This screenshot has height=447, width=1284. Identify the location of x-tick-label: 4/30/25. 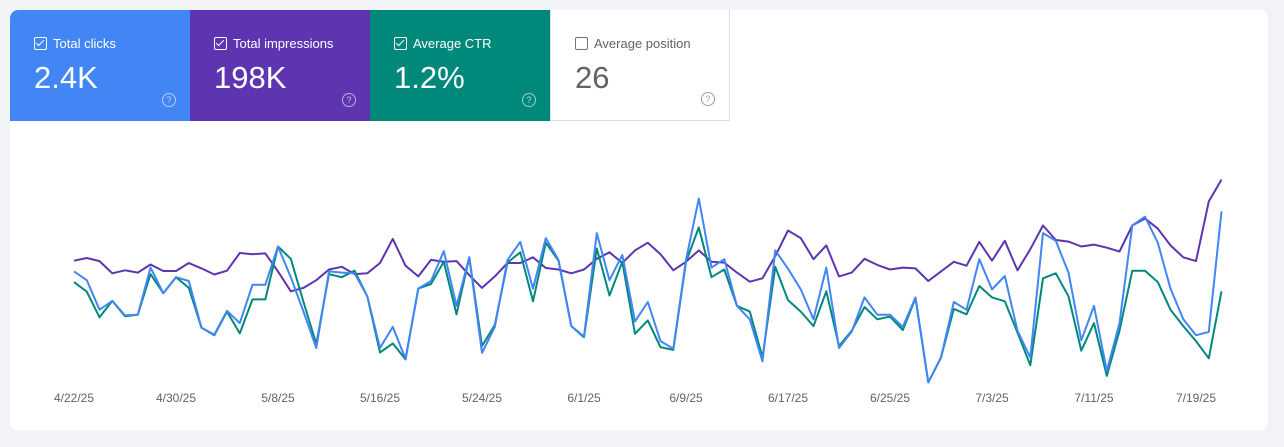
(176, 398).